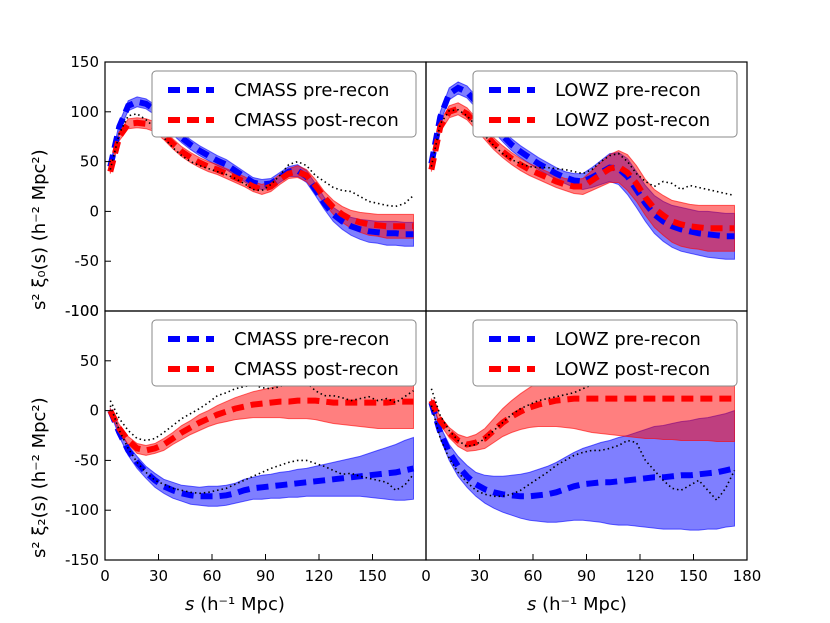 Image resolution: width=830 pixels, height=623 pixels. What do you see at coordinates (584, 604) in the screenshot?
I see `x-axis-label-unit-right: (h⁻¹ Mpc)` at bounding box center [584, 604].